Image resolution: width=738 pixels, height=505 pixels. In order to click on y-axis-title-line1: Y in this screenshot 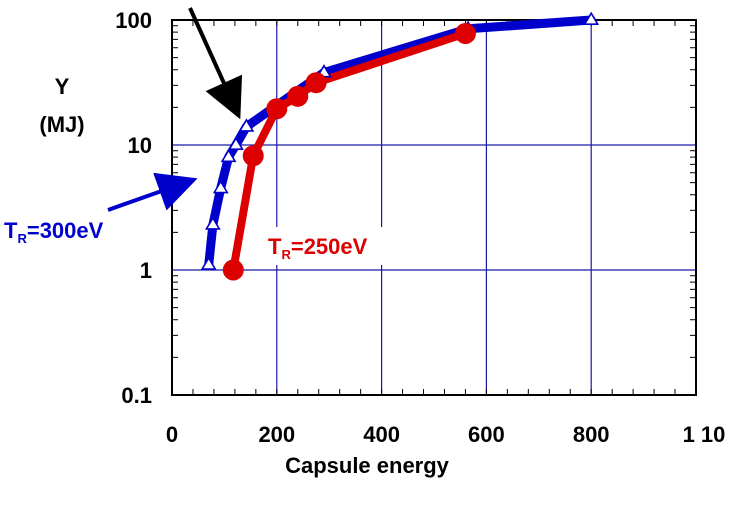, I will do `click(62, 86)`.